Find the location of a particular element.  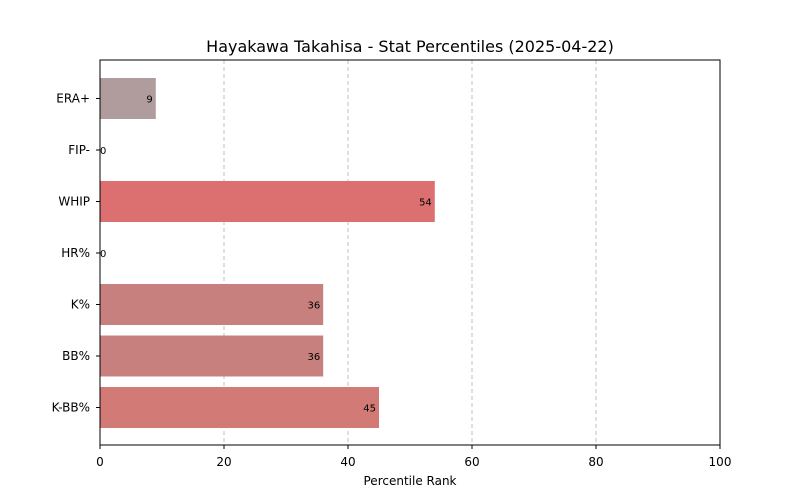

x-tick-label: 60 is located at coordinates (471, 462).